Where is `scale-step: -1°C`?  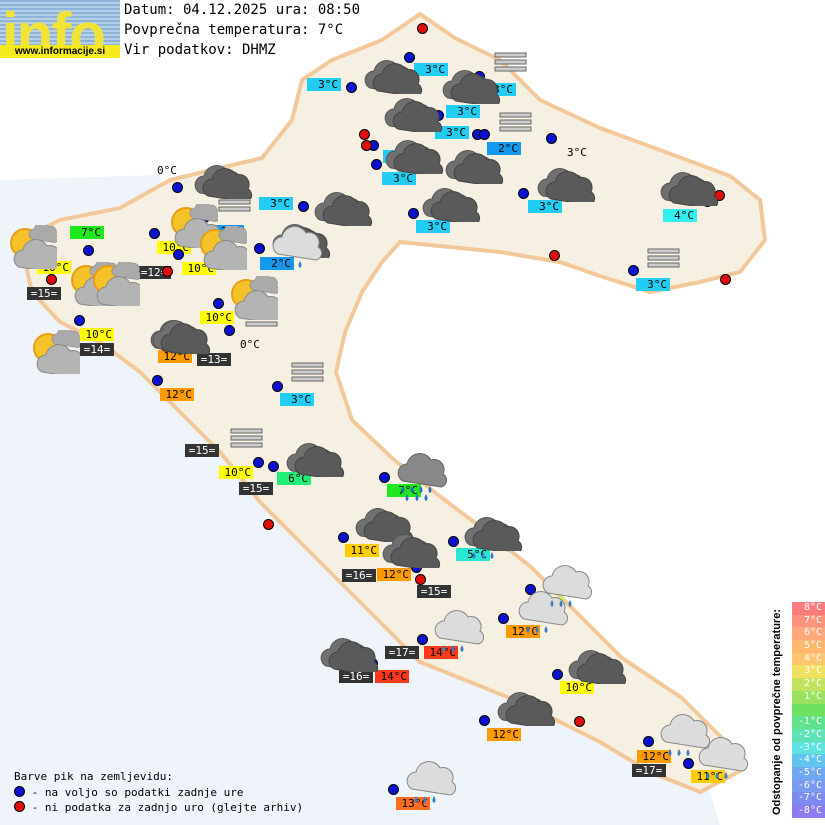
scale-step: -1°C is located at coordinates (808, 722).